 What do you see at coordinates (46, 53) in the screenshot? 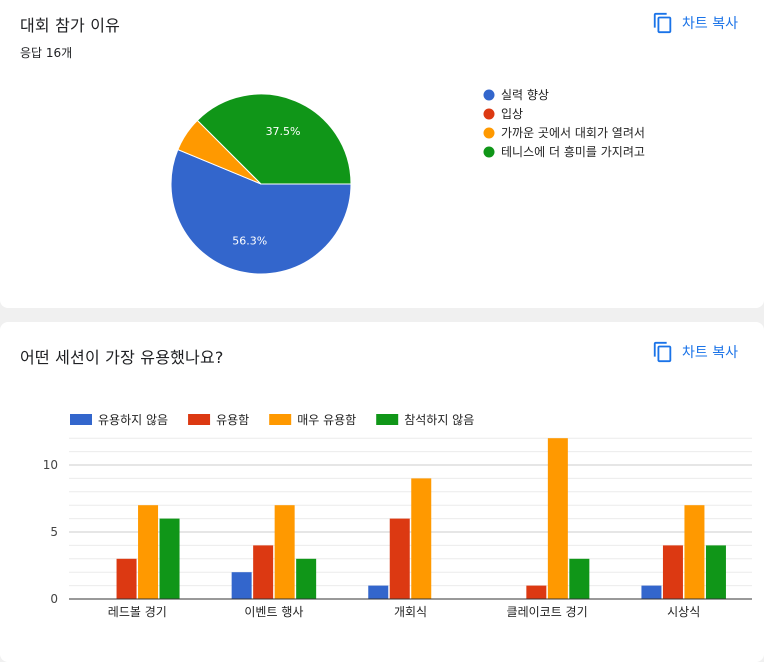
I see `response-count: 응답 16개` at bounding box center [46, 53].